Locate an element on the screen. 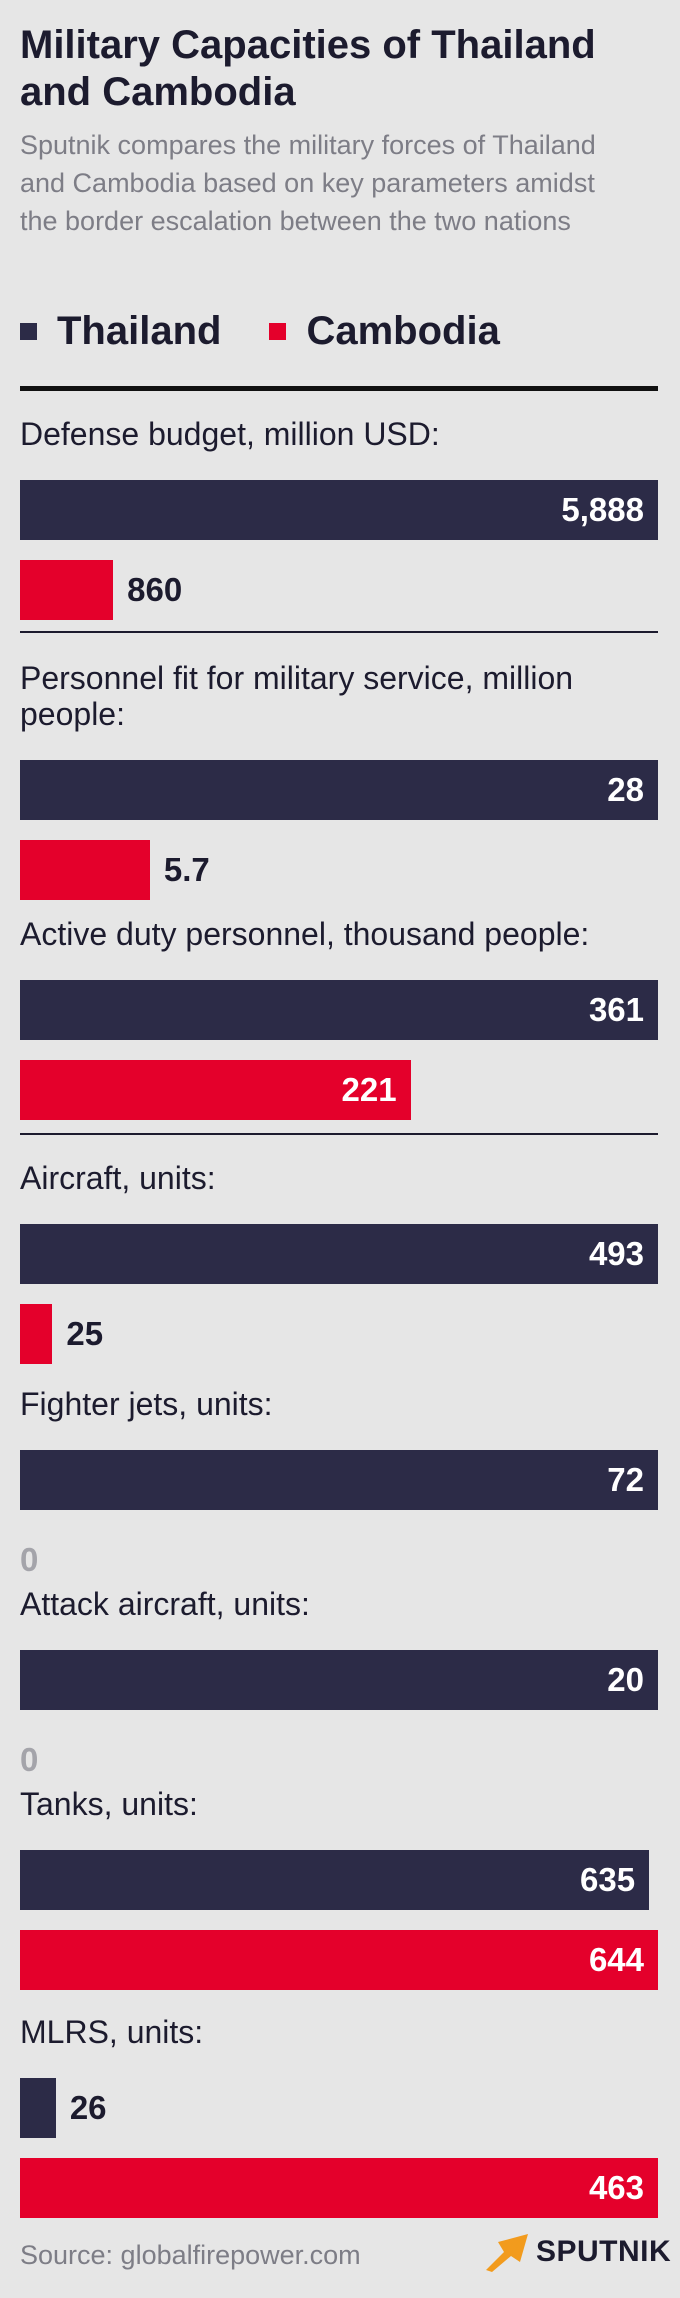 Image resolution: width=680 pixels, height=2298 pixels. group-label: Defense budget, million USD: is located at coordinates (230, 434).